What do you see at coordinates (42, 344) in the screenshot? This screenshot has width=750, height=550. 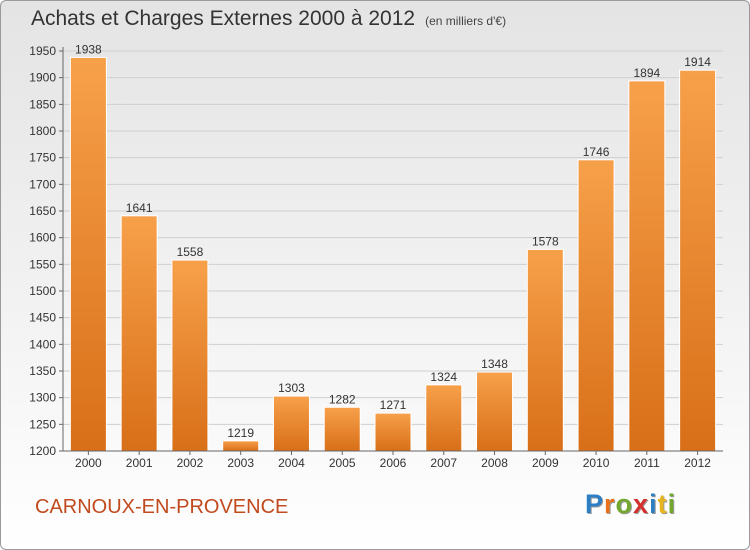 I see `y-tick-label: 1400` at bounding box center [42, 344].